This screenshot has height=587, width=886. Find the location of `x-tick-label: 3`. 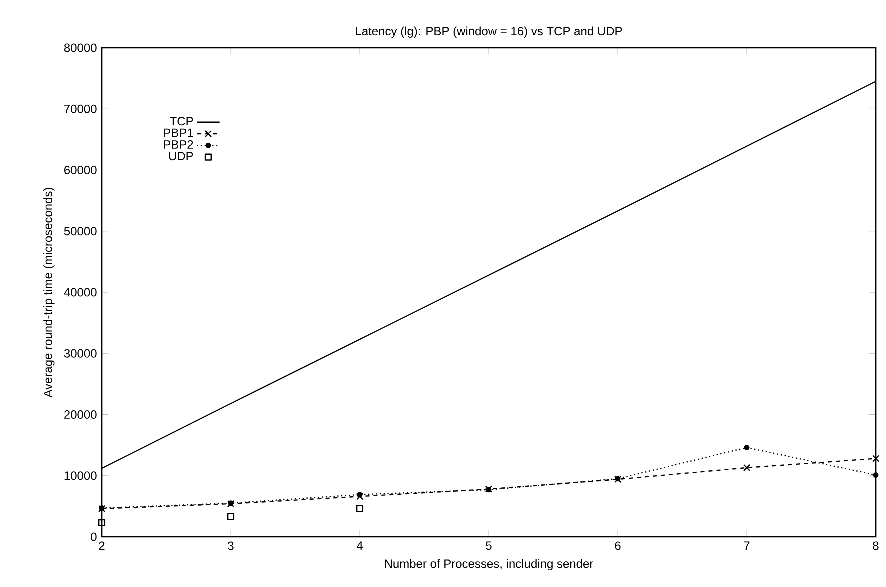

x-tick-label: 3 is located at coordinates (231, 546).